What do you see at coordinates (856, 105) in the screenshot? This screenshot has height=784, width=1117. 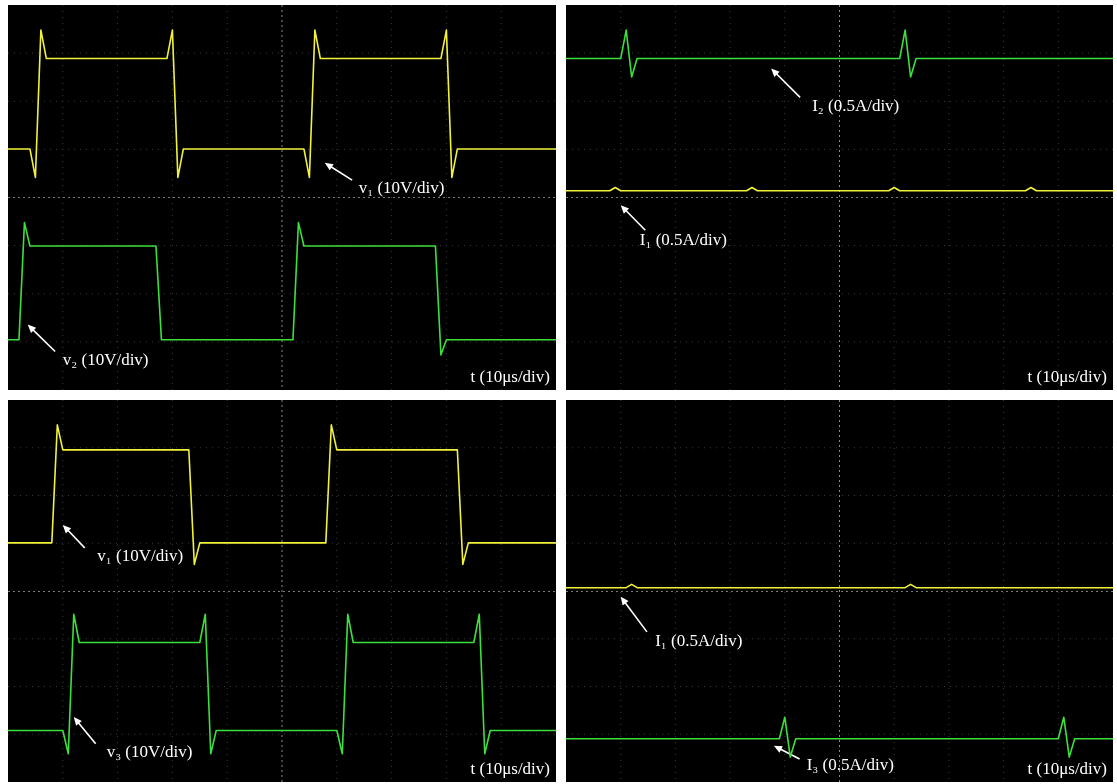 I see `series-label: I₂ (0.5A/div)` at bounding box center [856, 105].